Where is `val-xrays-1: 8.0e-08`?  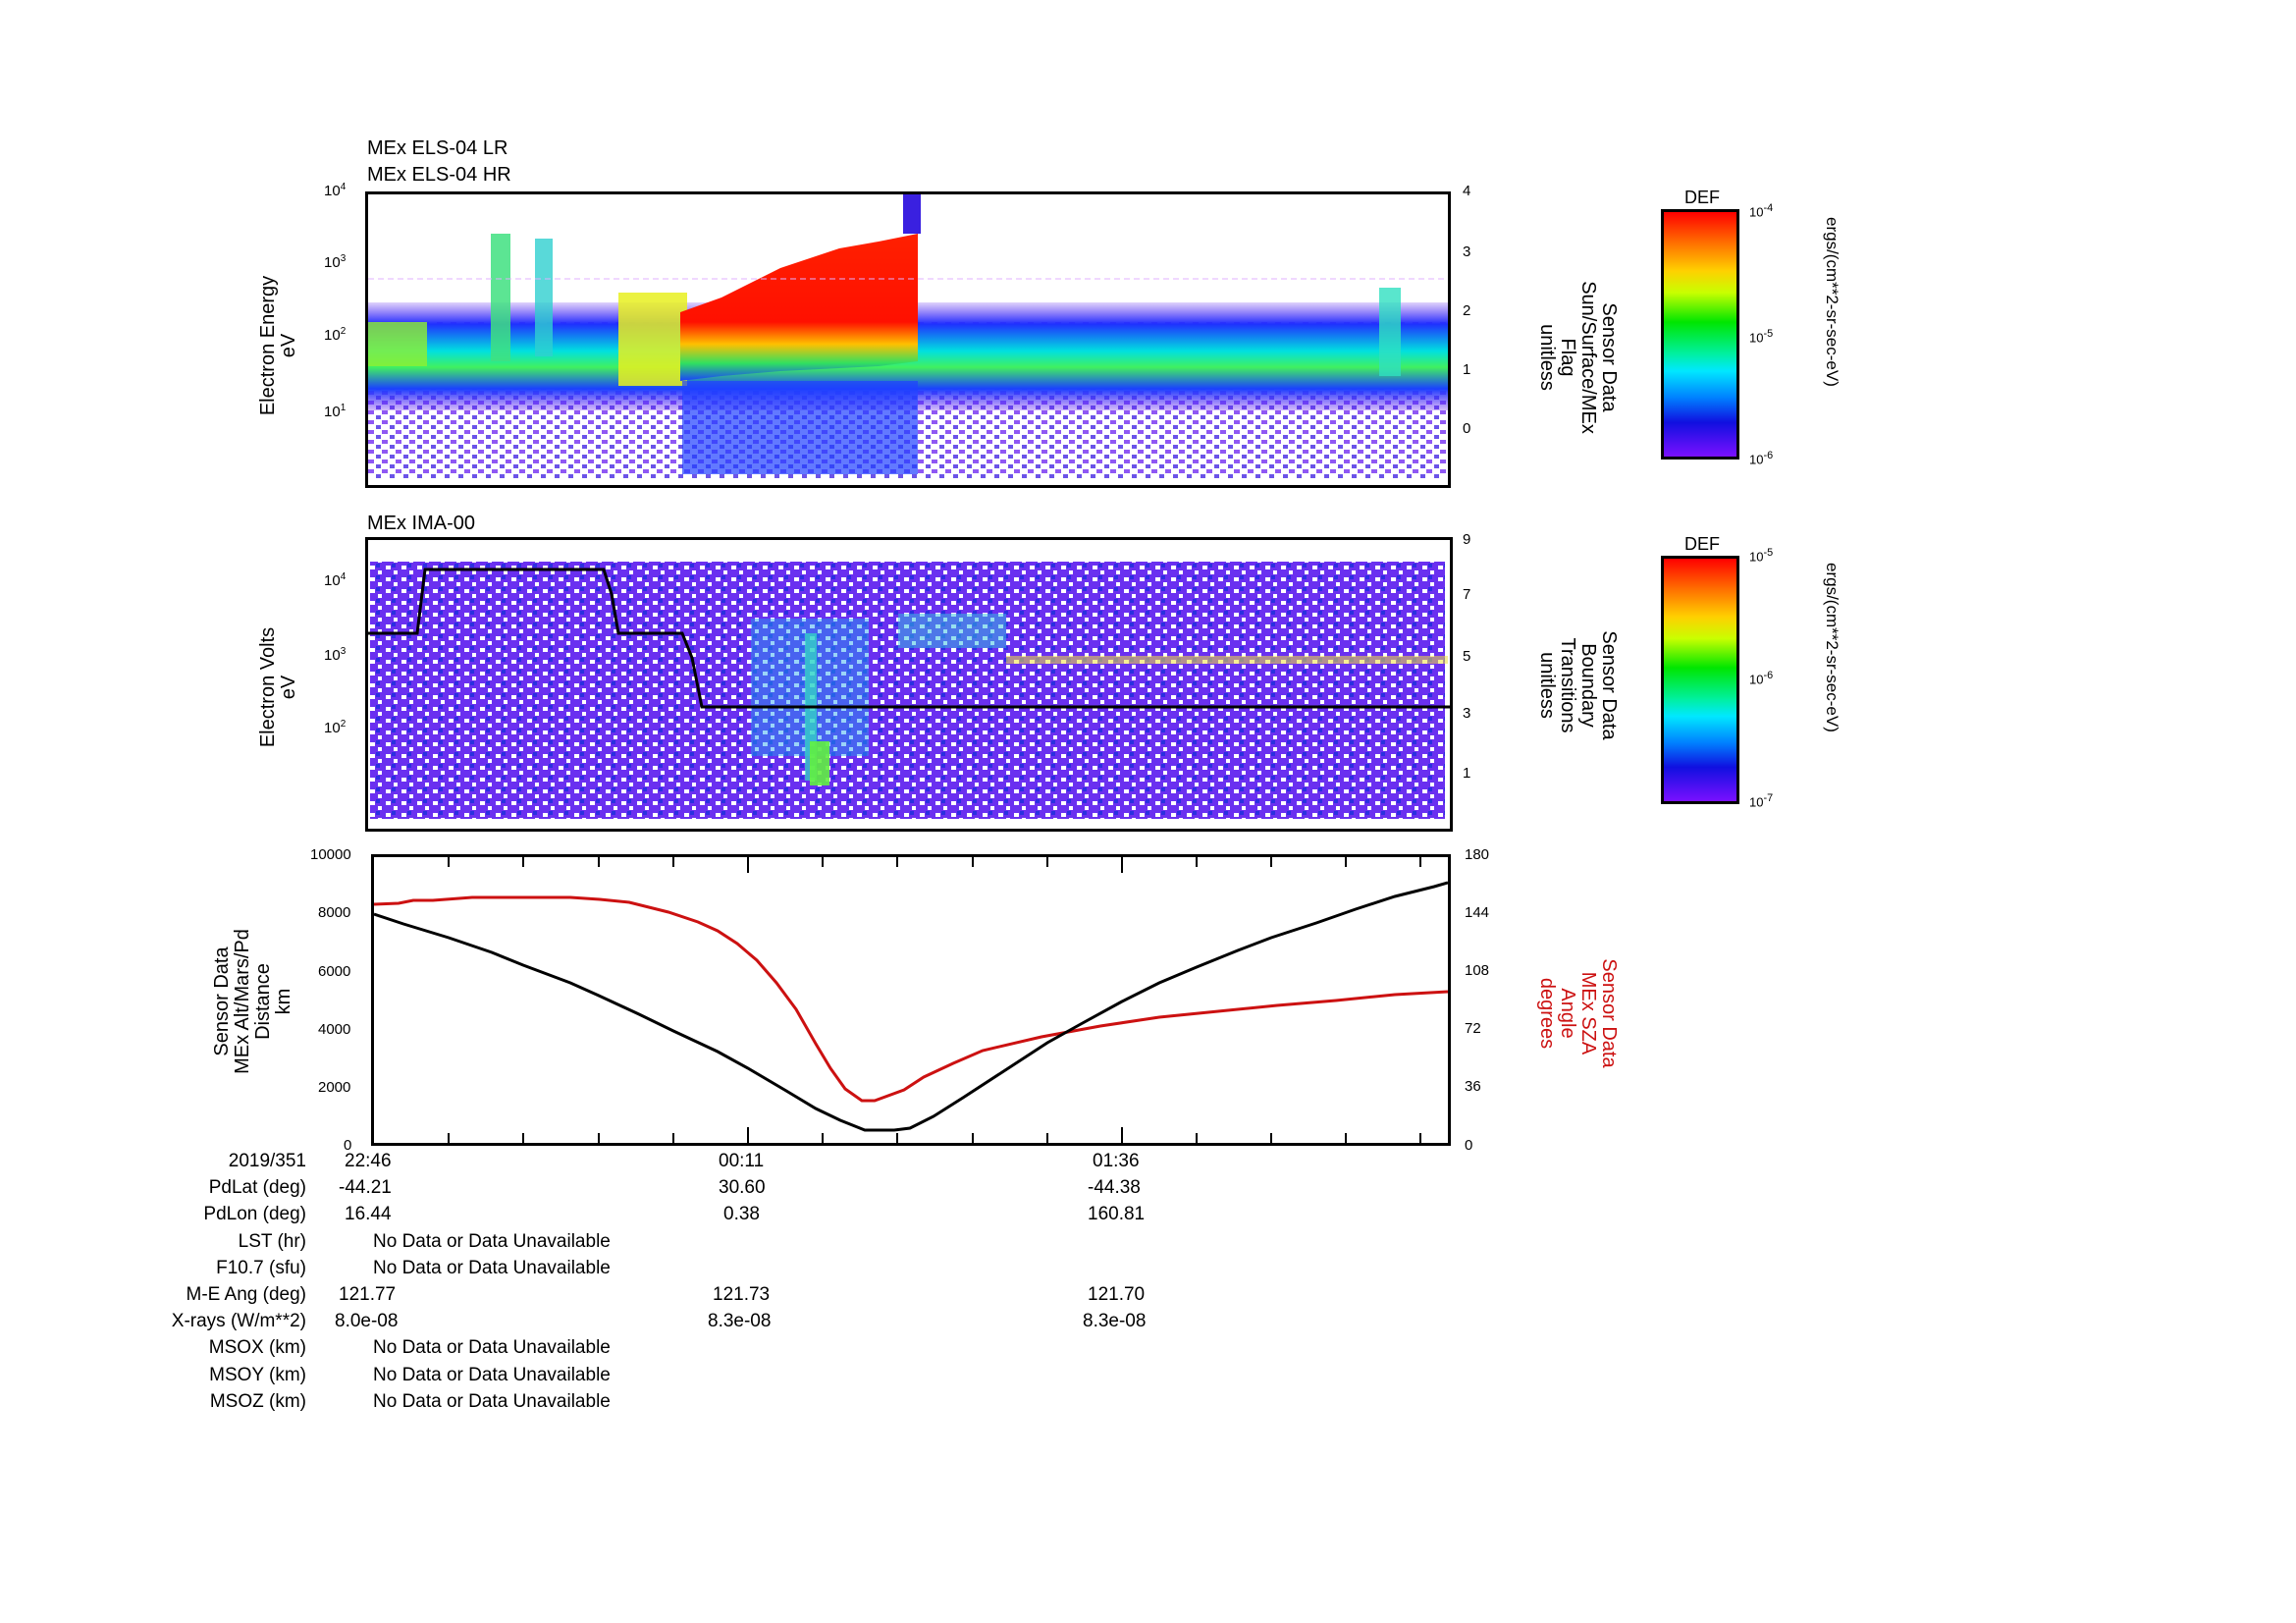
val-xrays-1: 8.0e-08 is located at coordinates (367, 1321).